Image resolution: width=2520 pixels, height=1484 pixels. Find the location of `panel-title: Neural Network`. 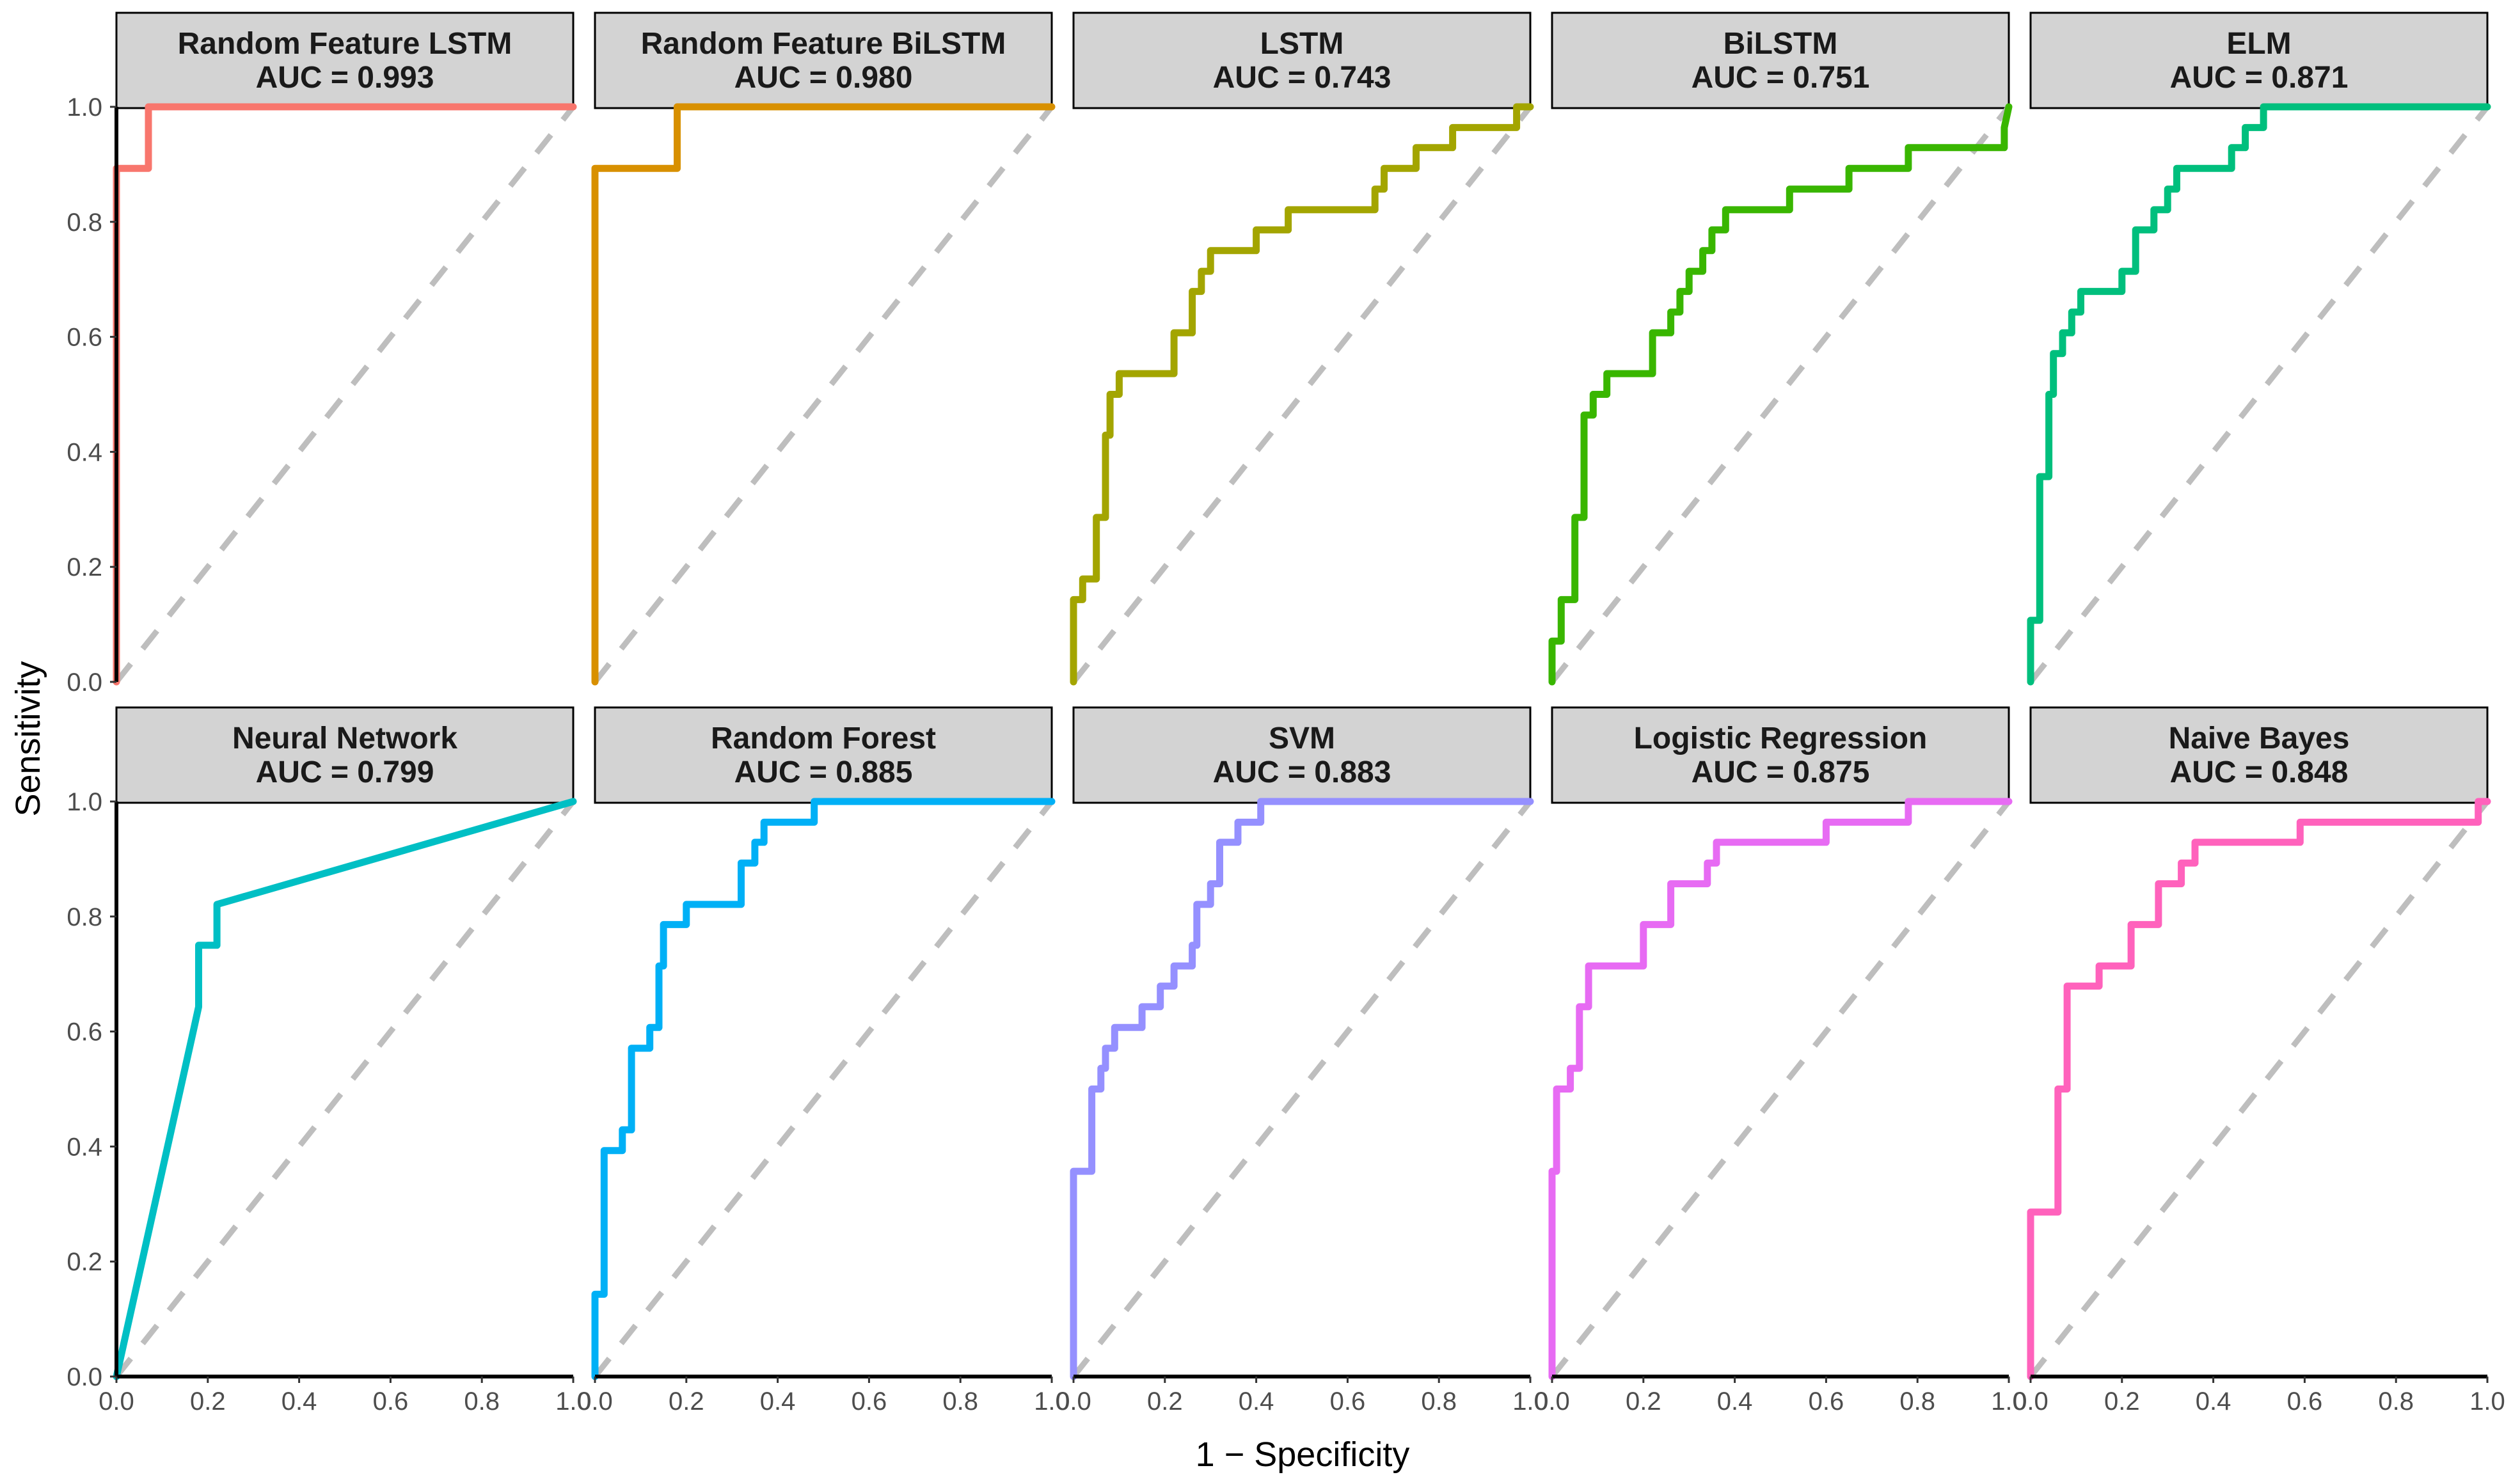

panel-title: Neural Network is located at coordinates (344, 738).